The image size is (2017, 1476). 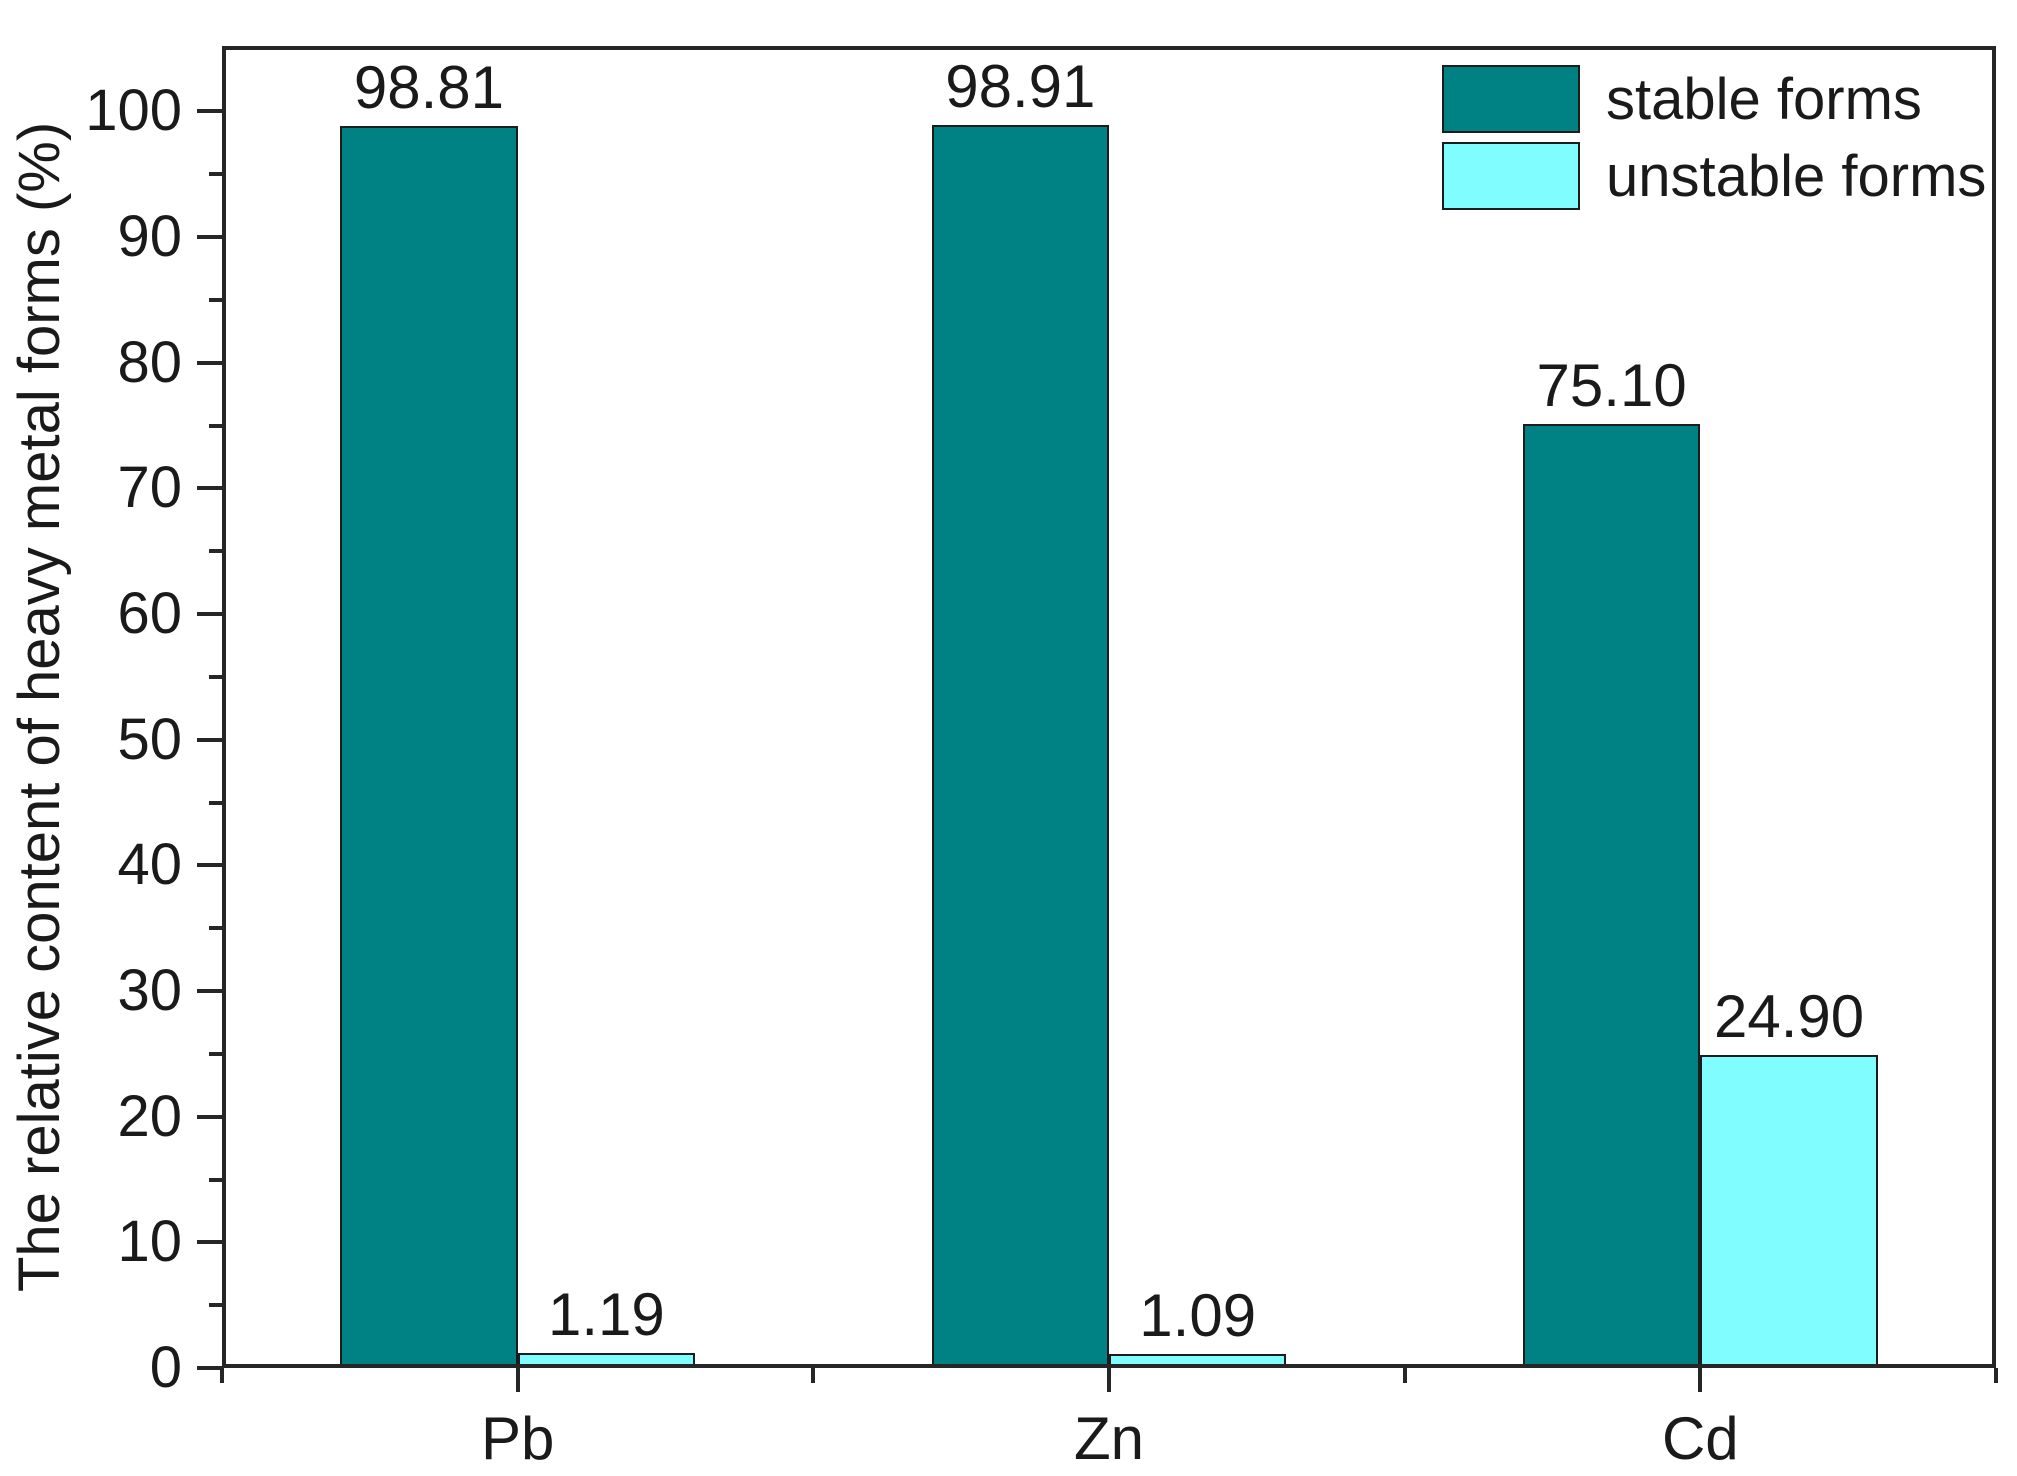 What do you see at coordinates (1796, 176) in the screenshot?
I see `legend-label: unstable forms` at bounding box center [1796, 176].